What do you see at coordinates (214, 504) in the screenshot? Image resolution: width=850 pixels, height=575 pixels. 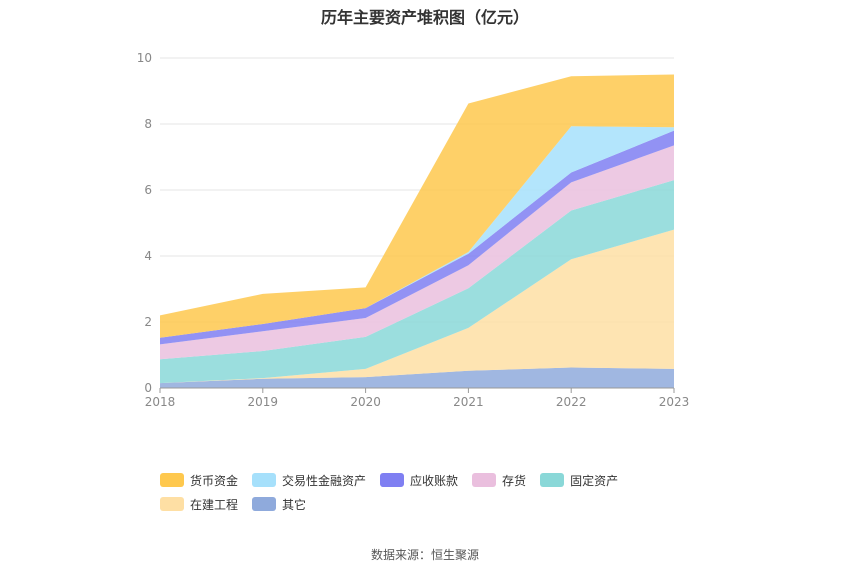 I see `legend-label: 在建工程` at bounding box center [214, 504].